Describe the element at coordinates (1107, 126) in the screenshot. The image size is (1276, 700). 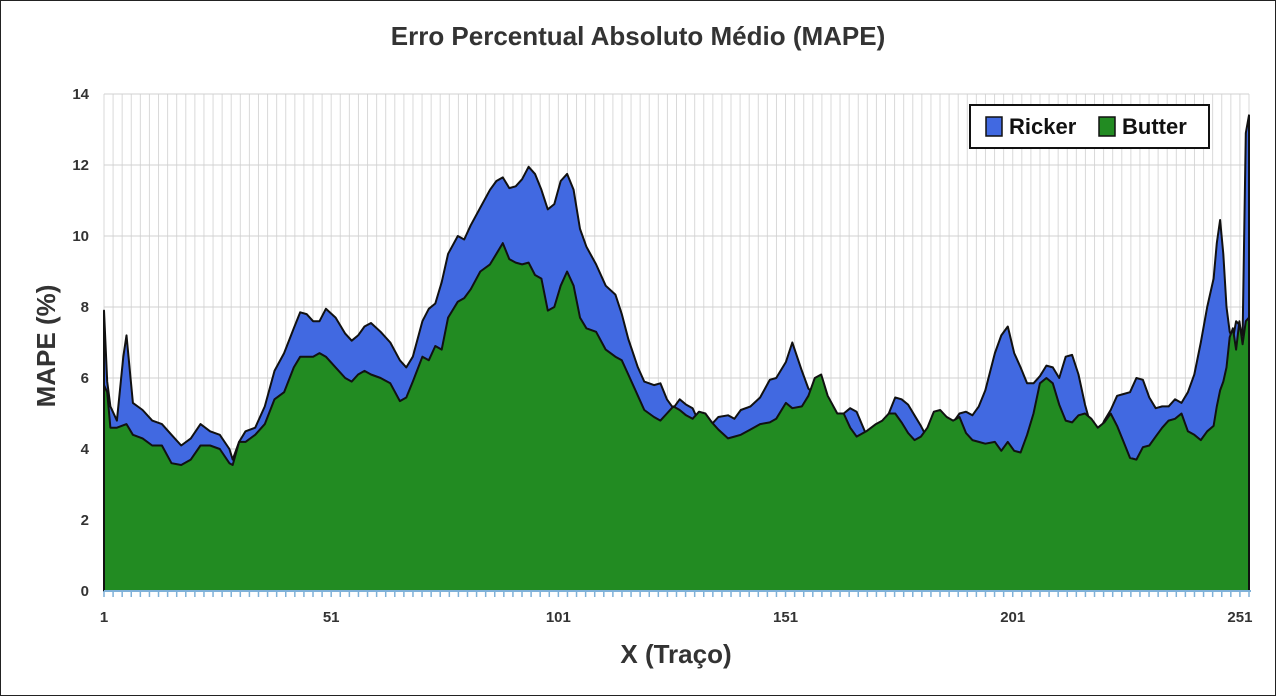
I see `legend-swatch-butter` at that location.